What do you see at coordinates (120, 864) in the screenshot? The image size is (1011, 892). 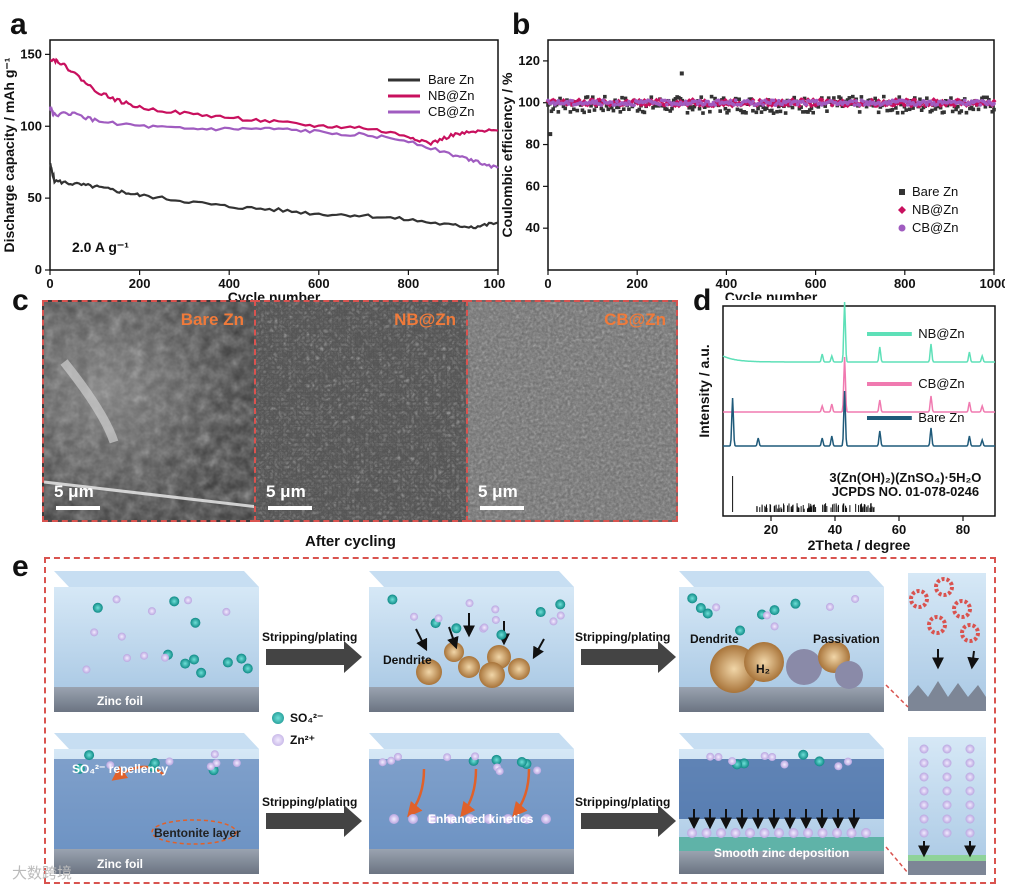 I see `zinc-foil-label-bottom: Zinc foil` at bounding box center [120, 864].